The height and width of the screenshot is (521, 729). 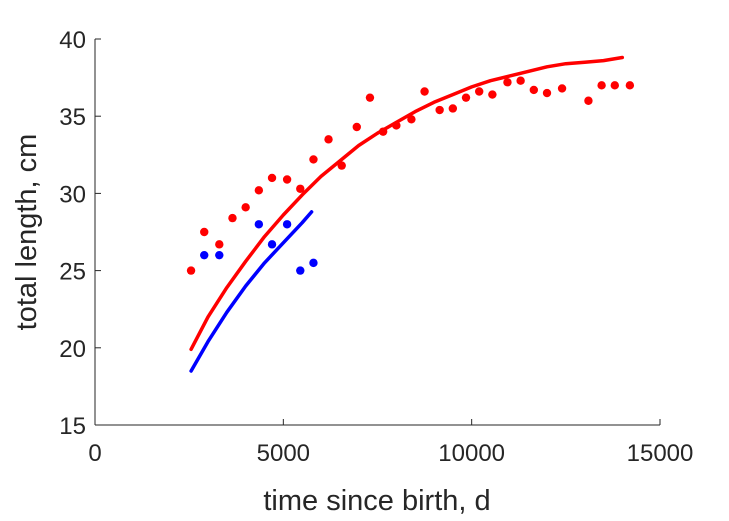 I want to click on y-tick-label: 35, so click(x=72, y=117).